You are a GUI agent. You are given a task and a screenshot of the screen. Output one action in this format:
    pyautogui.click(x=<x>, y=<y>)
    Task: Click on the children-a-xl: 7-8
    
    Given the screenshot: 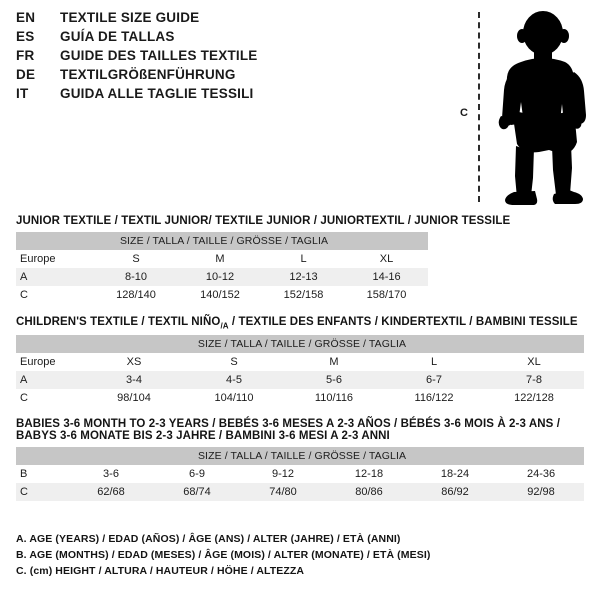 What is the action you would take?
    pyautogui.click(x=534, y=380)
    